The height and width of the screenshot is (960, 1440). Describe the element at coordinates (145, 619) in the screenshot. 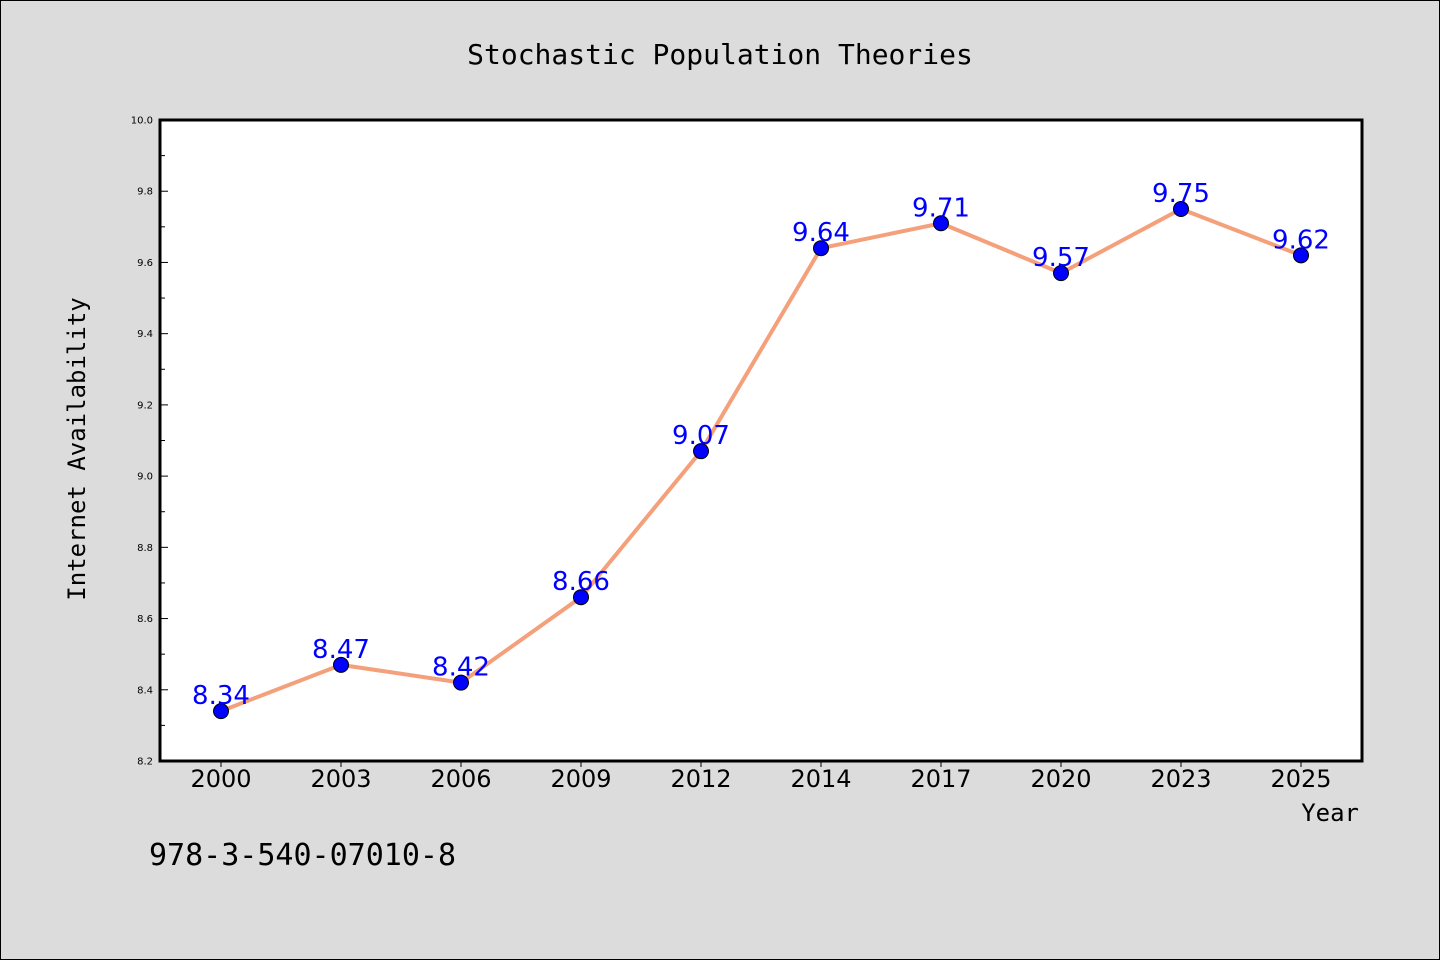

I see `y-tick-label: 8.6` at that location.